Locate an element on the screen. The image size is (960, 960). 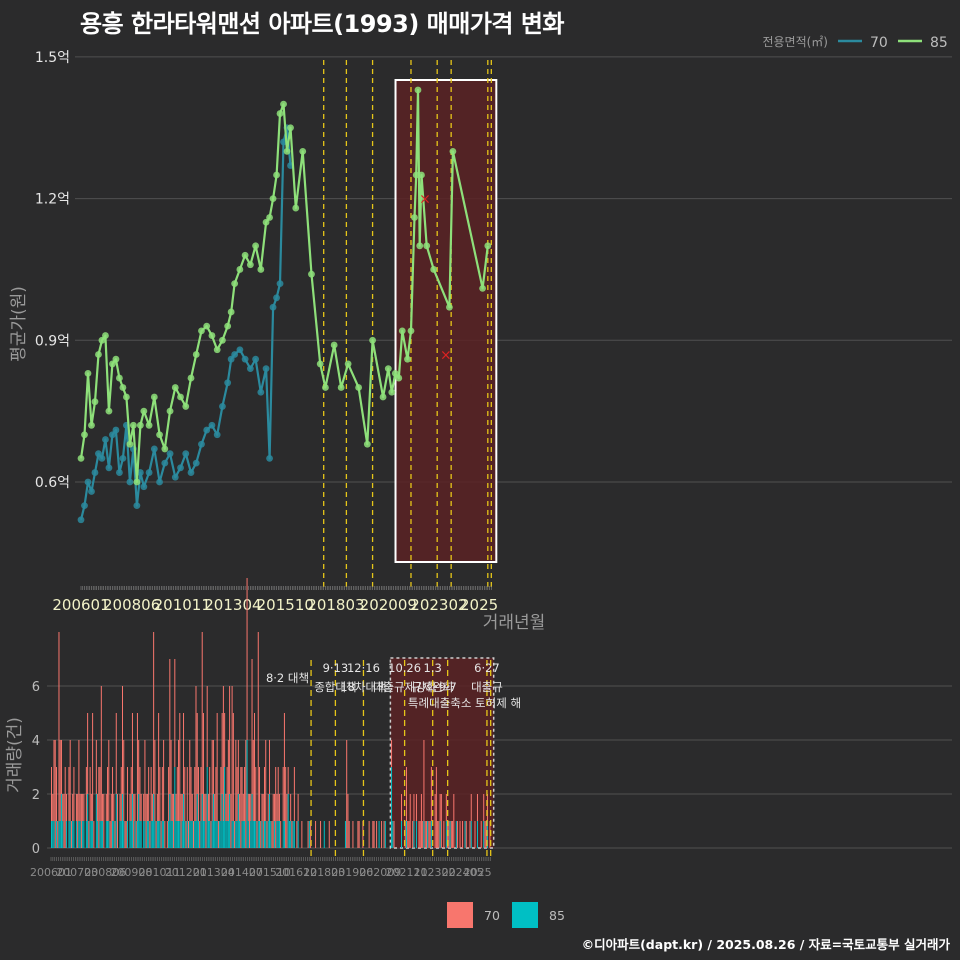
volume-legend: 70 85 is located at coordinates (506, 915).